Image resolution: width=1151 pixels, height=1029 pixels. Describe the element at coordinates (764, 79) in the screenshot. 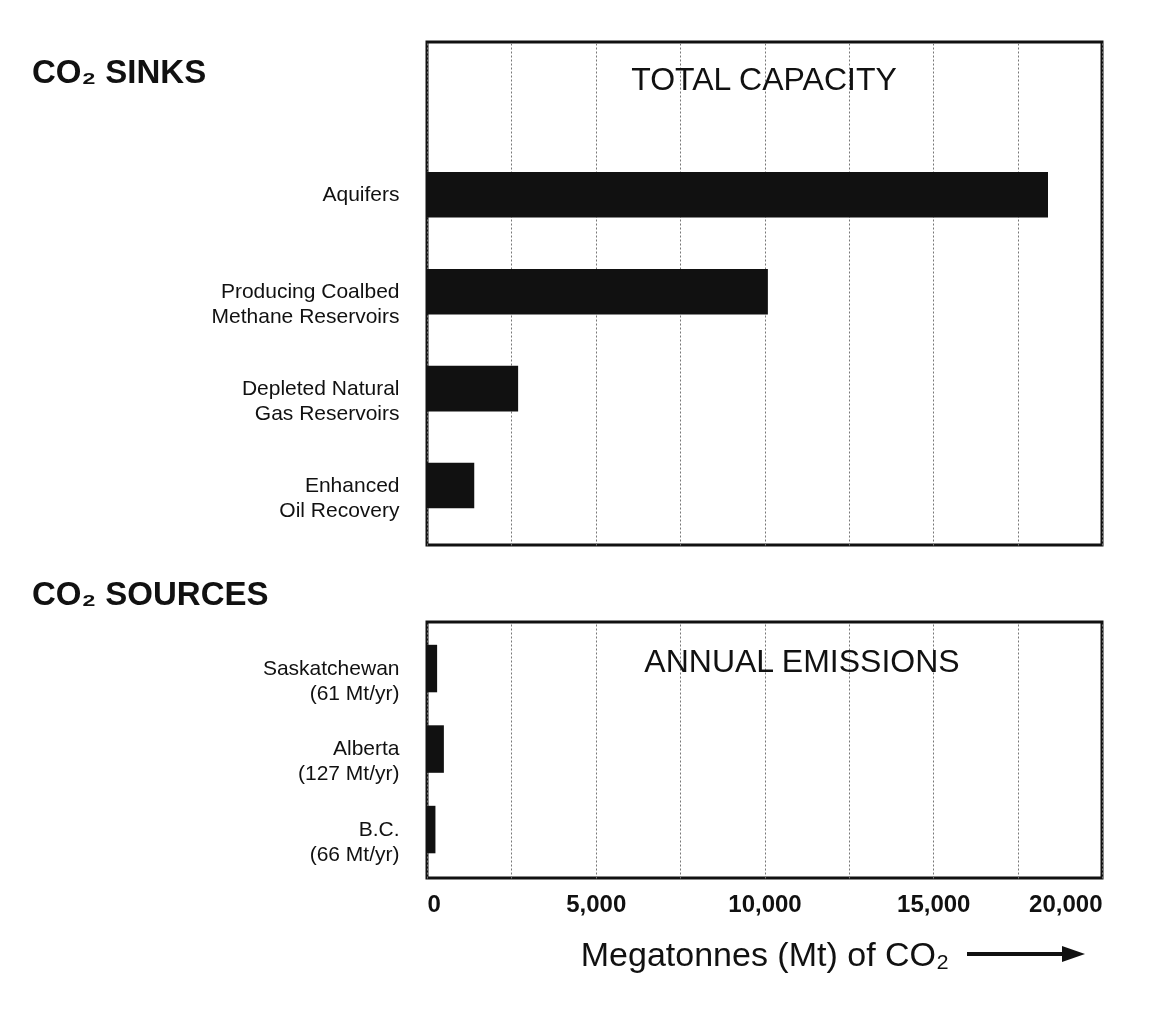

I see `text: TOTAL CAPACITY` at that location.